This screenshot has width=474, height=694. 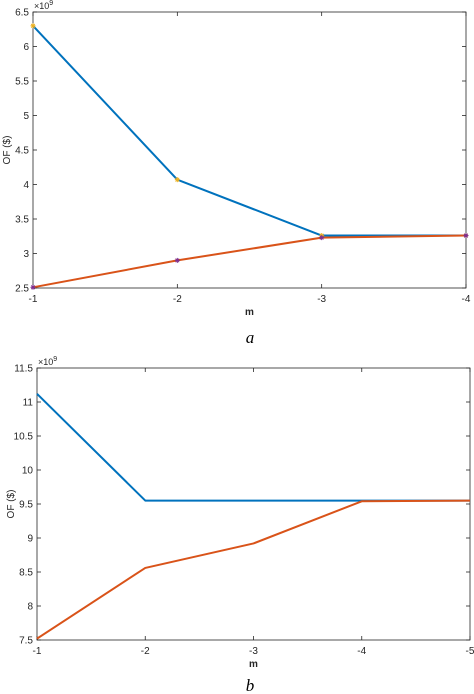 I want to click on y-tick-label: 8.5, so click(x=26, y=573).